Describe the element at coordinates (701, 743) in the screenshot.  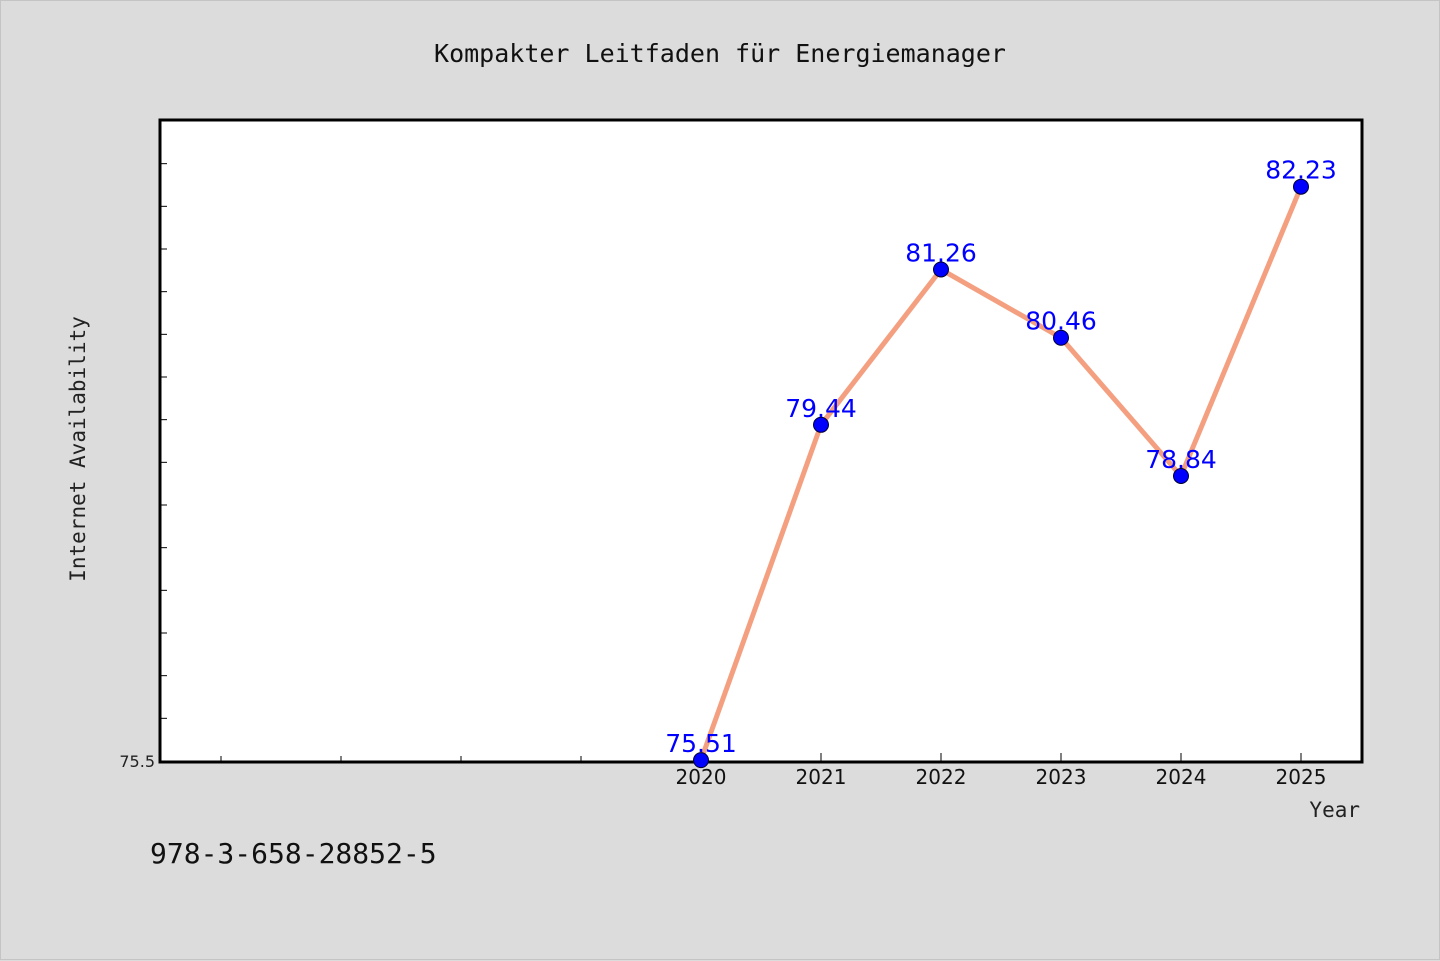
I see `data-label: 75.51` at that location.